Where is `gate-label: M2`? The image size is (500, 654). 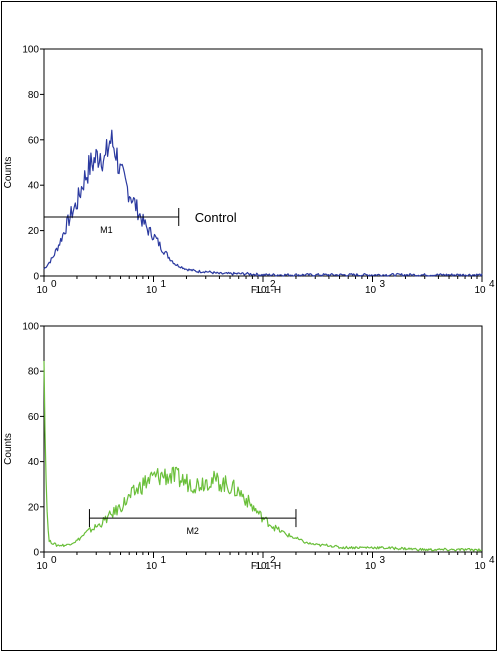 gate-label: M2 is located at coordinates (192, 531).